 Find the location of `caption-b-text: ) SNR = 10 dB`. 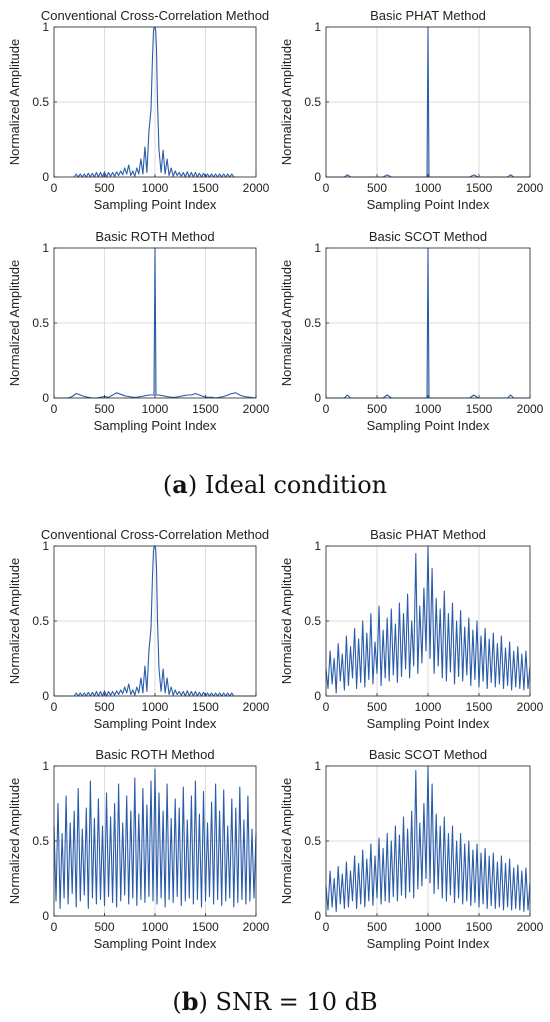

caption-b-text: ) SNR = 10 dB is located at coordinates (288, 1002).